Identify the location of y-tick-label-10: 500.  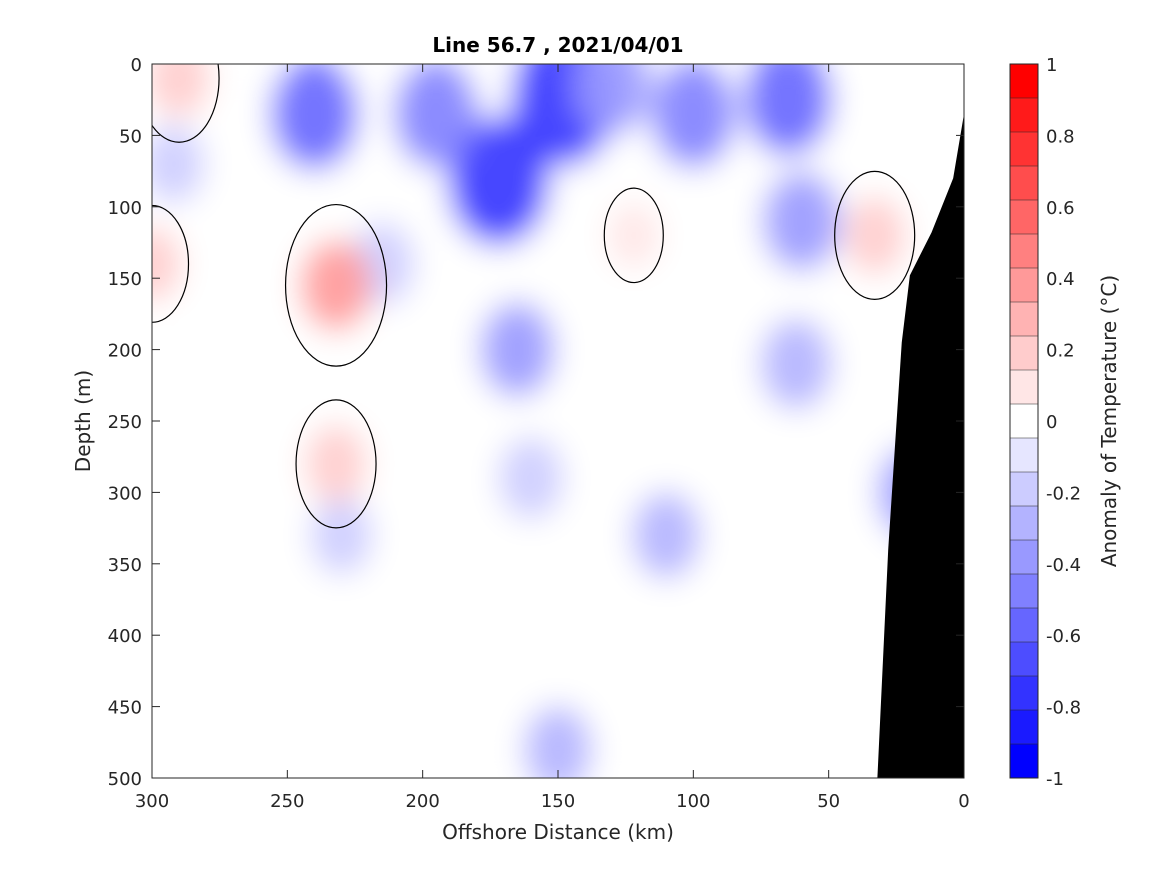
(125, 779).